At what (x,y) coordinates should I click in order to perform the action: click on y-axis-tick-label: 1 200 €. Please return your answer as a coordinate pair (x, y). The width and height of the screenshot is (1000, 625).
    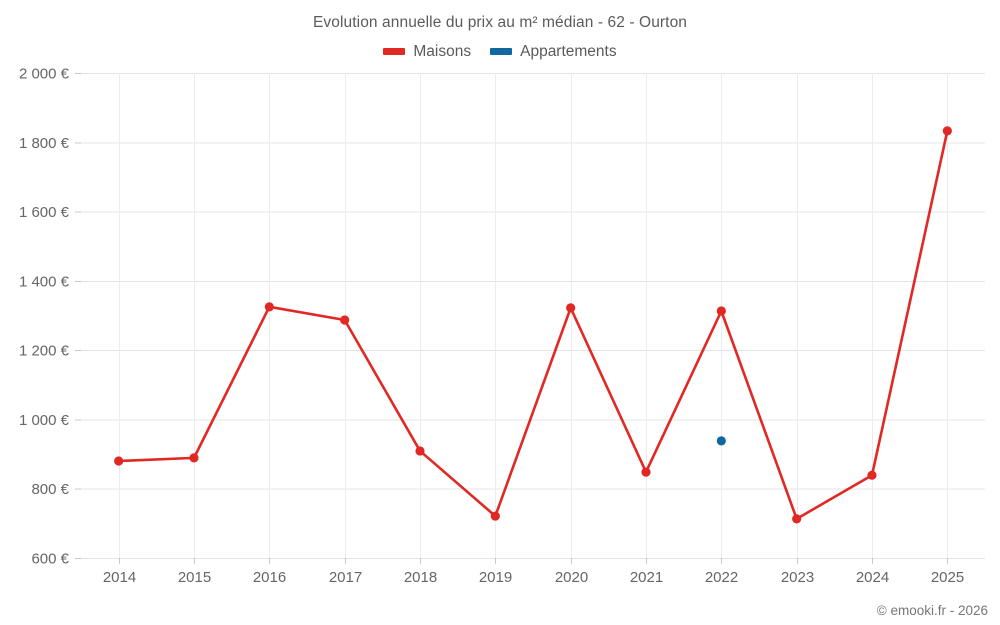
    Looking at the image, I should click on (44, 351).